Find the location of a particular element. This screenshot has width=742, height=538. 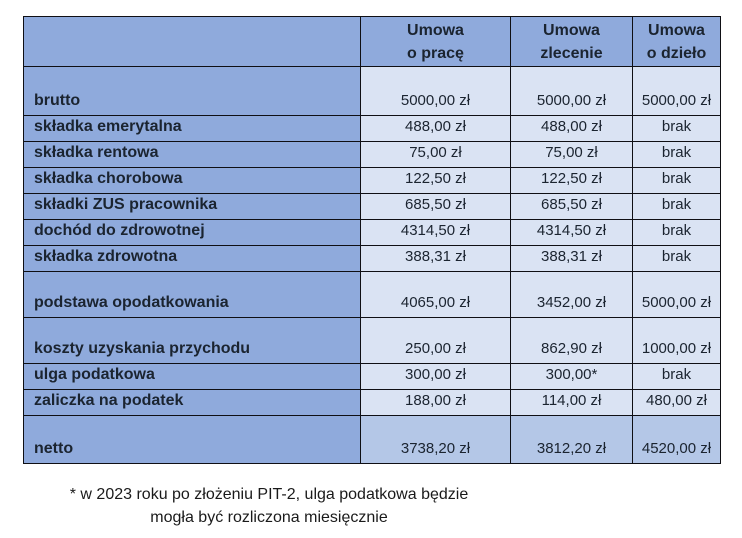

row-label: składka emerytalna is located at coordinates (192, 128).